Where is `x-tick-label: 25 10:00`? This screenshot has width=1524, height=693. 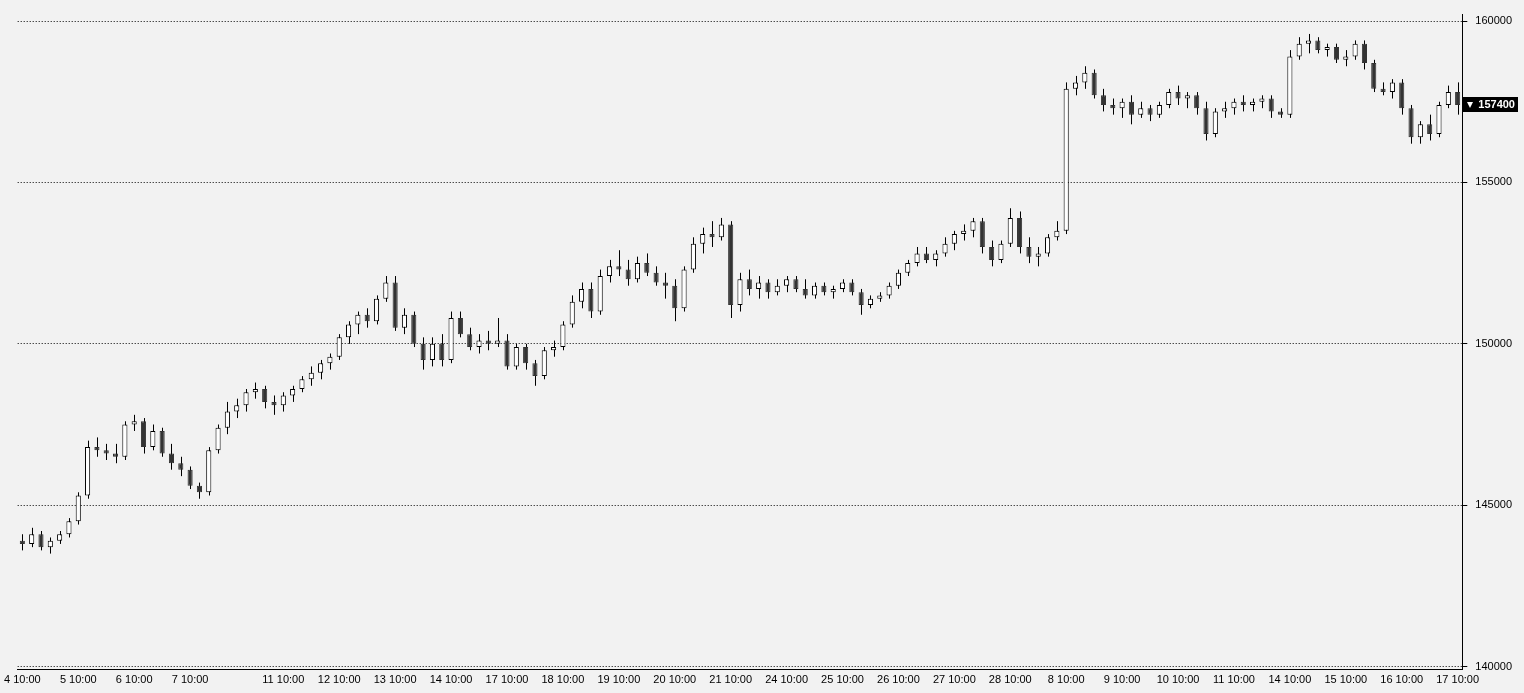 x-tick-label: 25 10:00 is located at coordinates (842, 679).